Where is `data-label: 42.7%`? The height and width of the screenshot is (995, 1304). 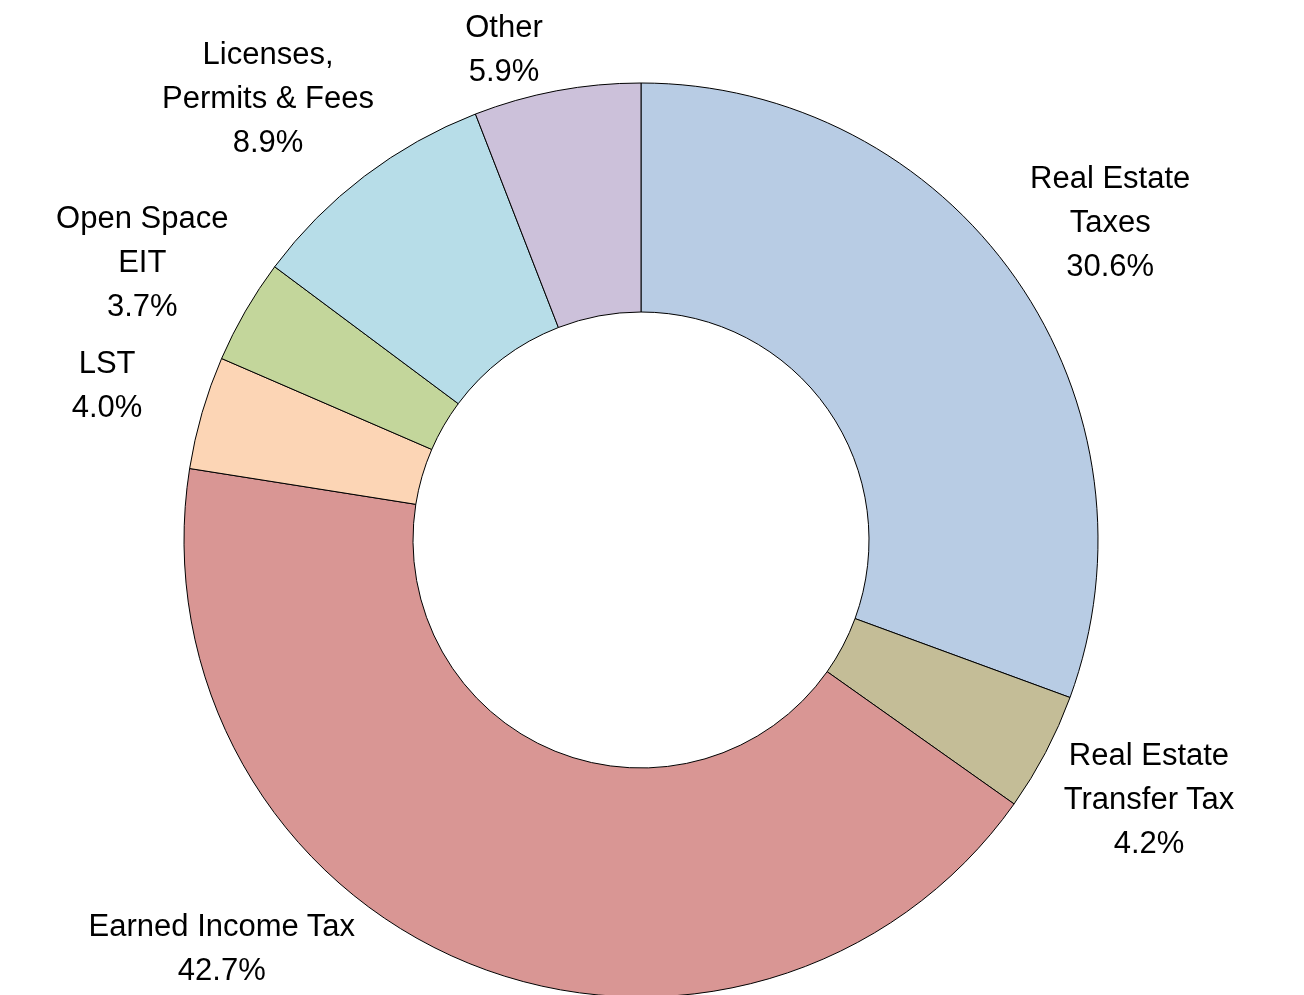
data-label: 42.7% is located at coordinates (221, 969).